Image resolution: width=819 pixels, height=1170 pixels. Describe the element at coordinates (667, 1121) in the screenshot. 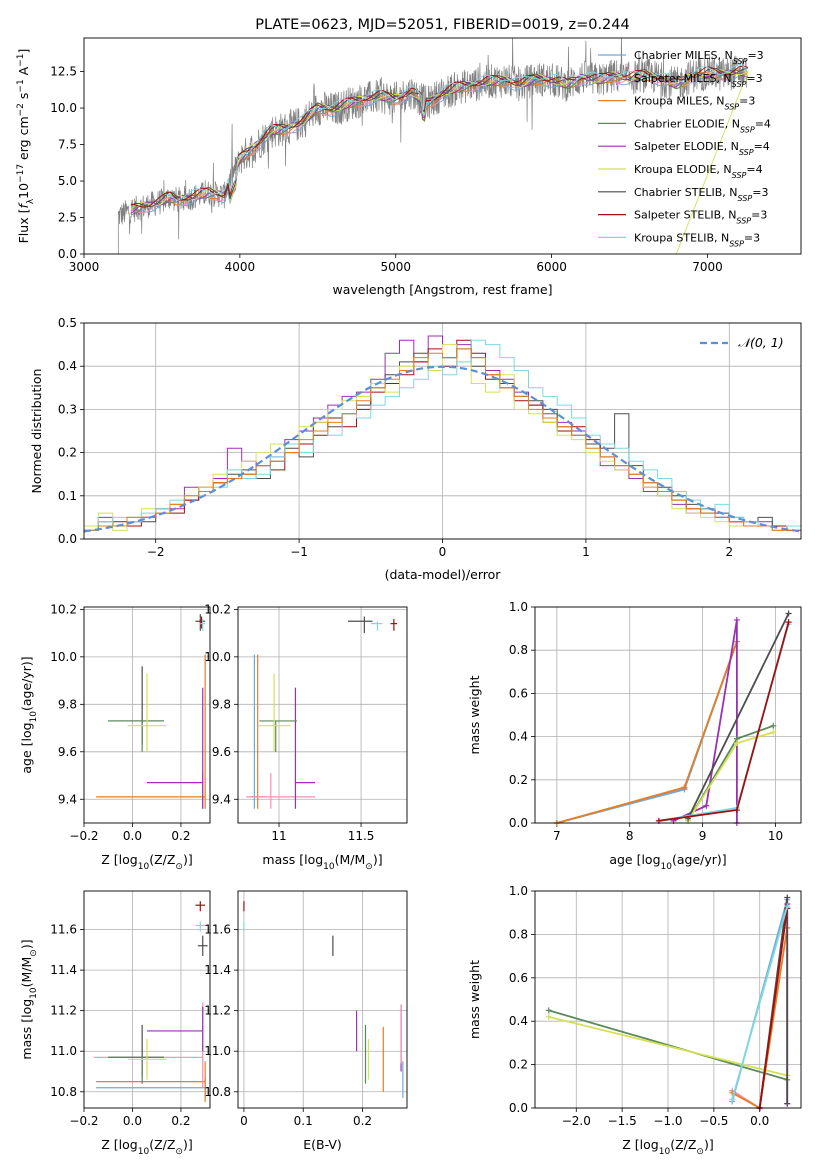

I see `x-tick-label: −1.0` at that location.